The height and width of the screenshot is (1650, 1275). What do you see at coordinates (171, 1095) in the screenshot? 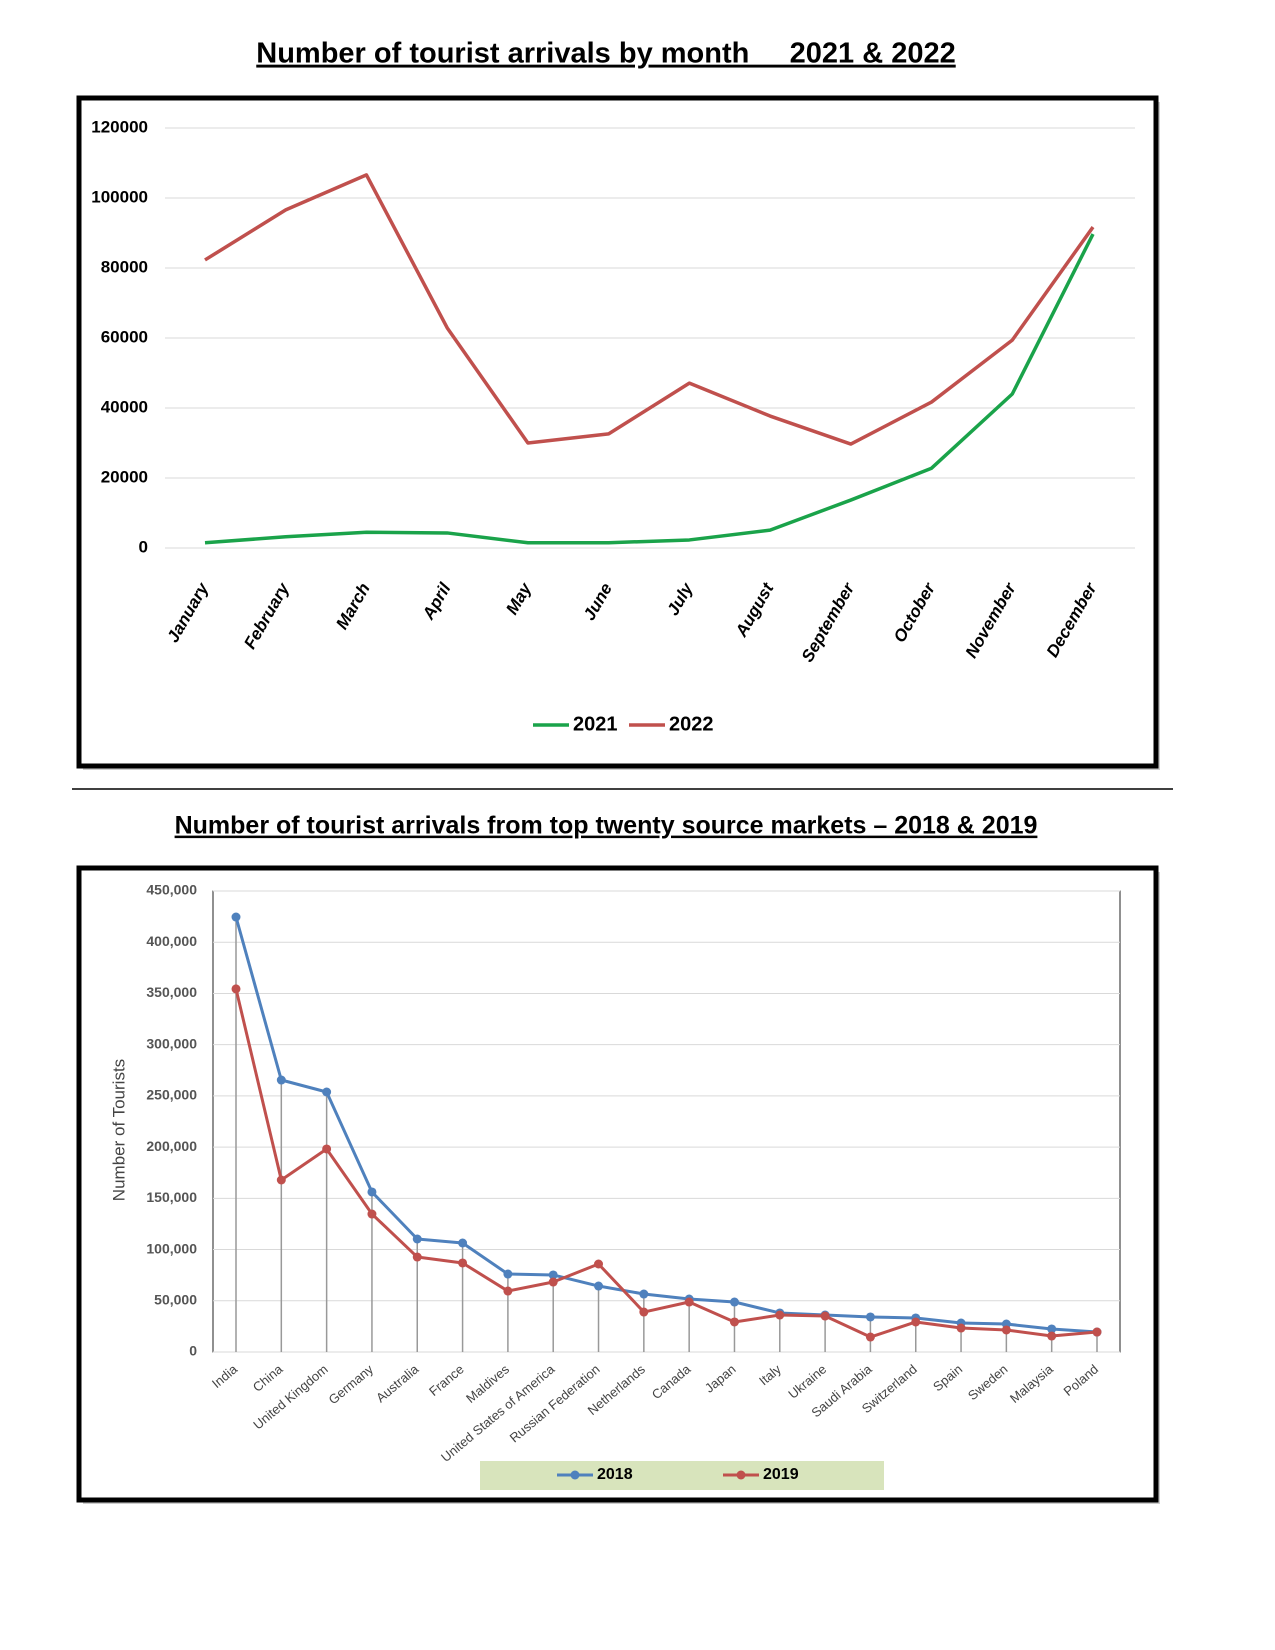
I see `y-tick-label: 250,000` at bounding box center [171, 1095].